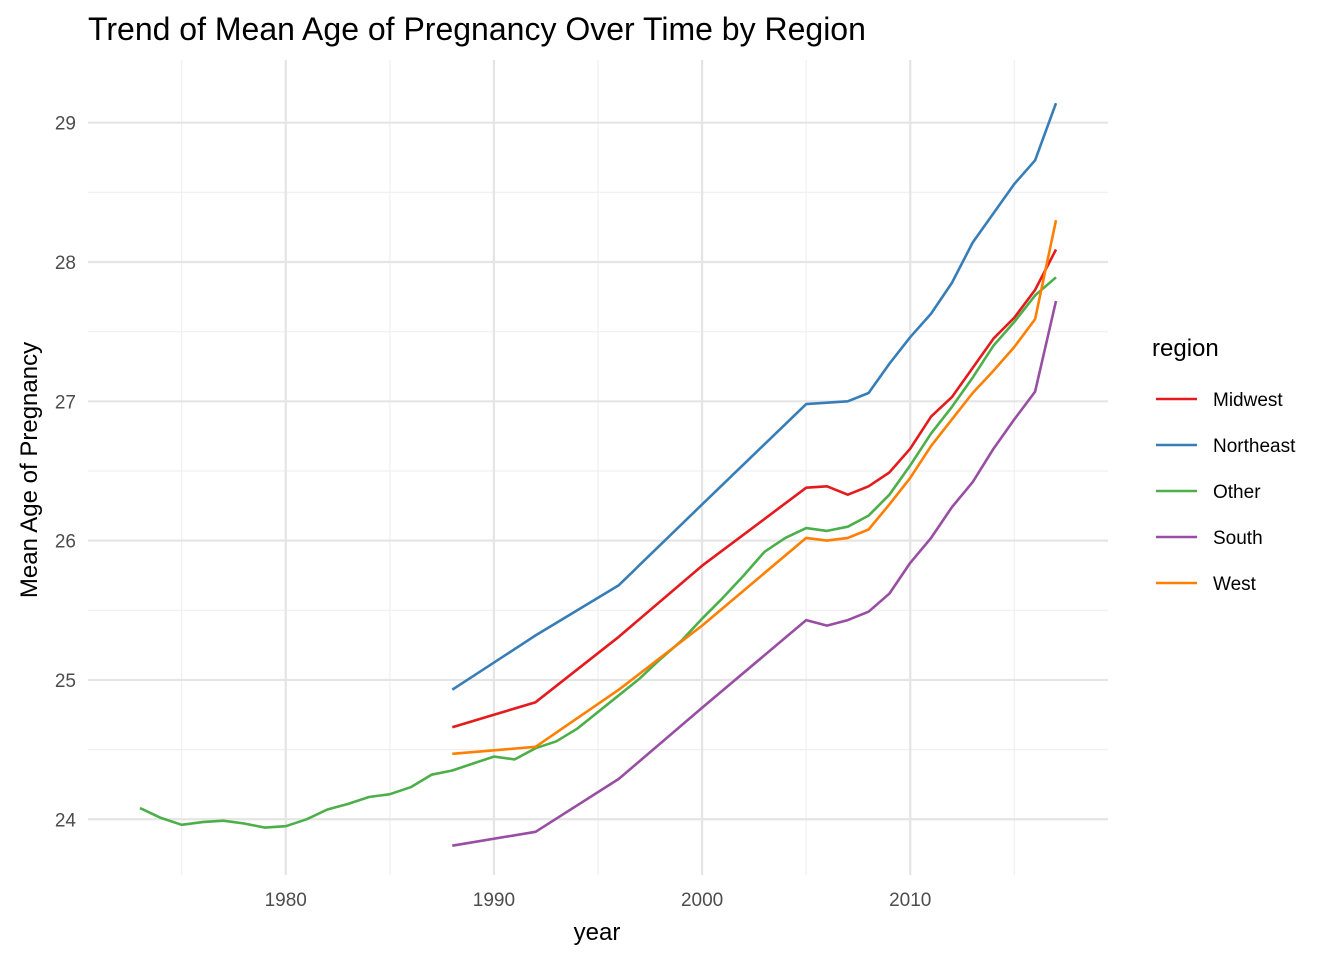 Image resolution: width=1344 pixels, height=960 pixels. What do you see at coordinates (65, 402) in the screenshot?
I see `y-tick-label: 27` at bounding box center [65, 402].